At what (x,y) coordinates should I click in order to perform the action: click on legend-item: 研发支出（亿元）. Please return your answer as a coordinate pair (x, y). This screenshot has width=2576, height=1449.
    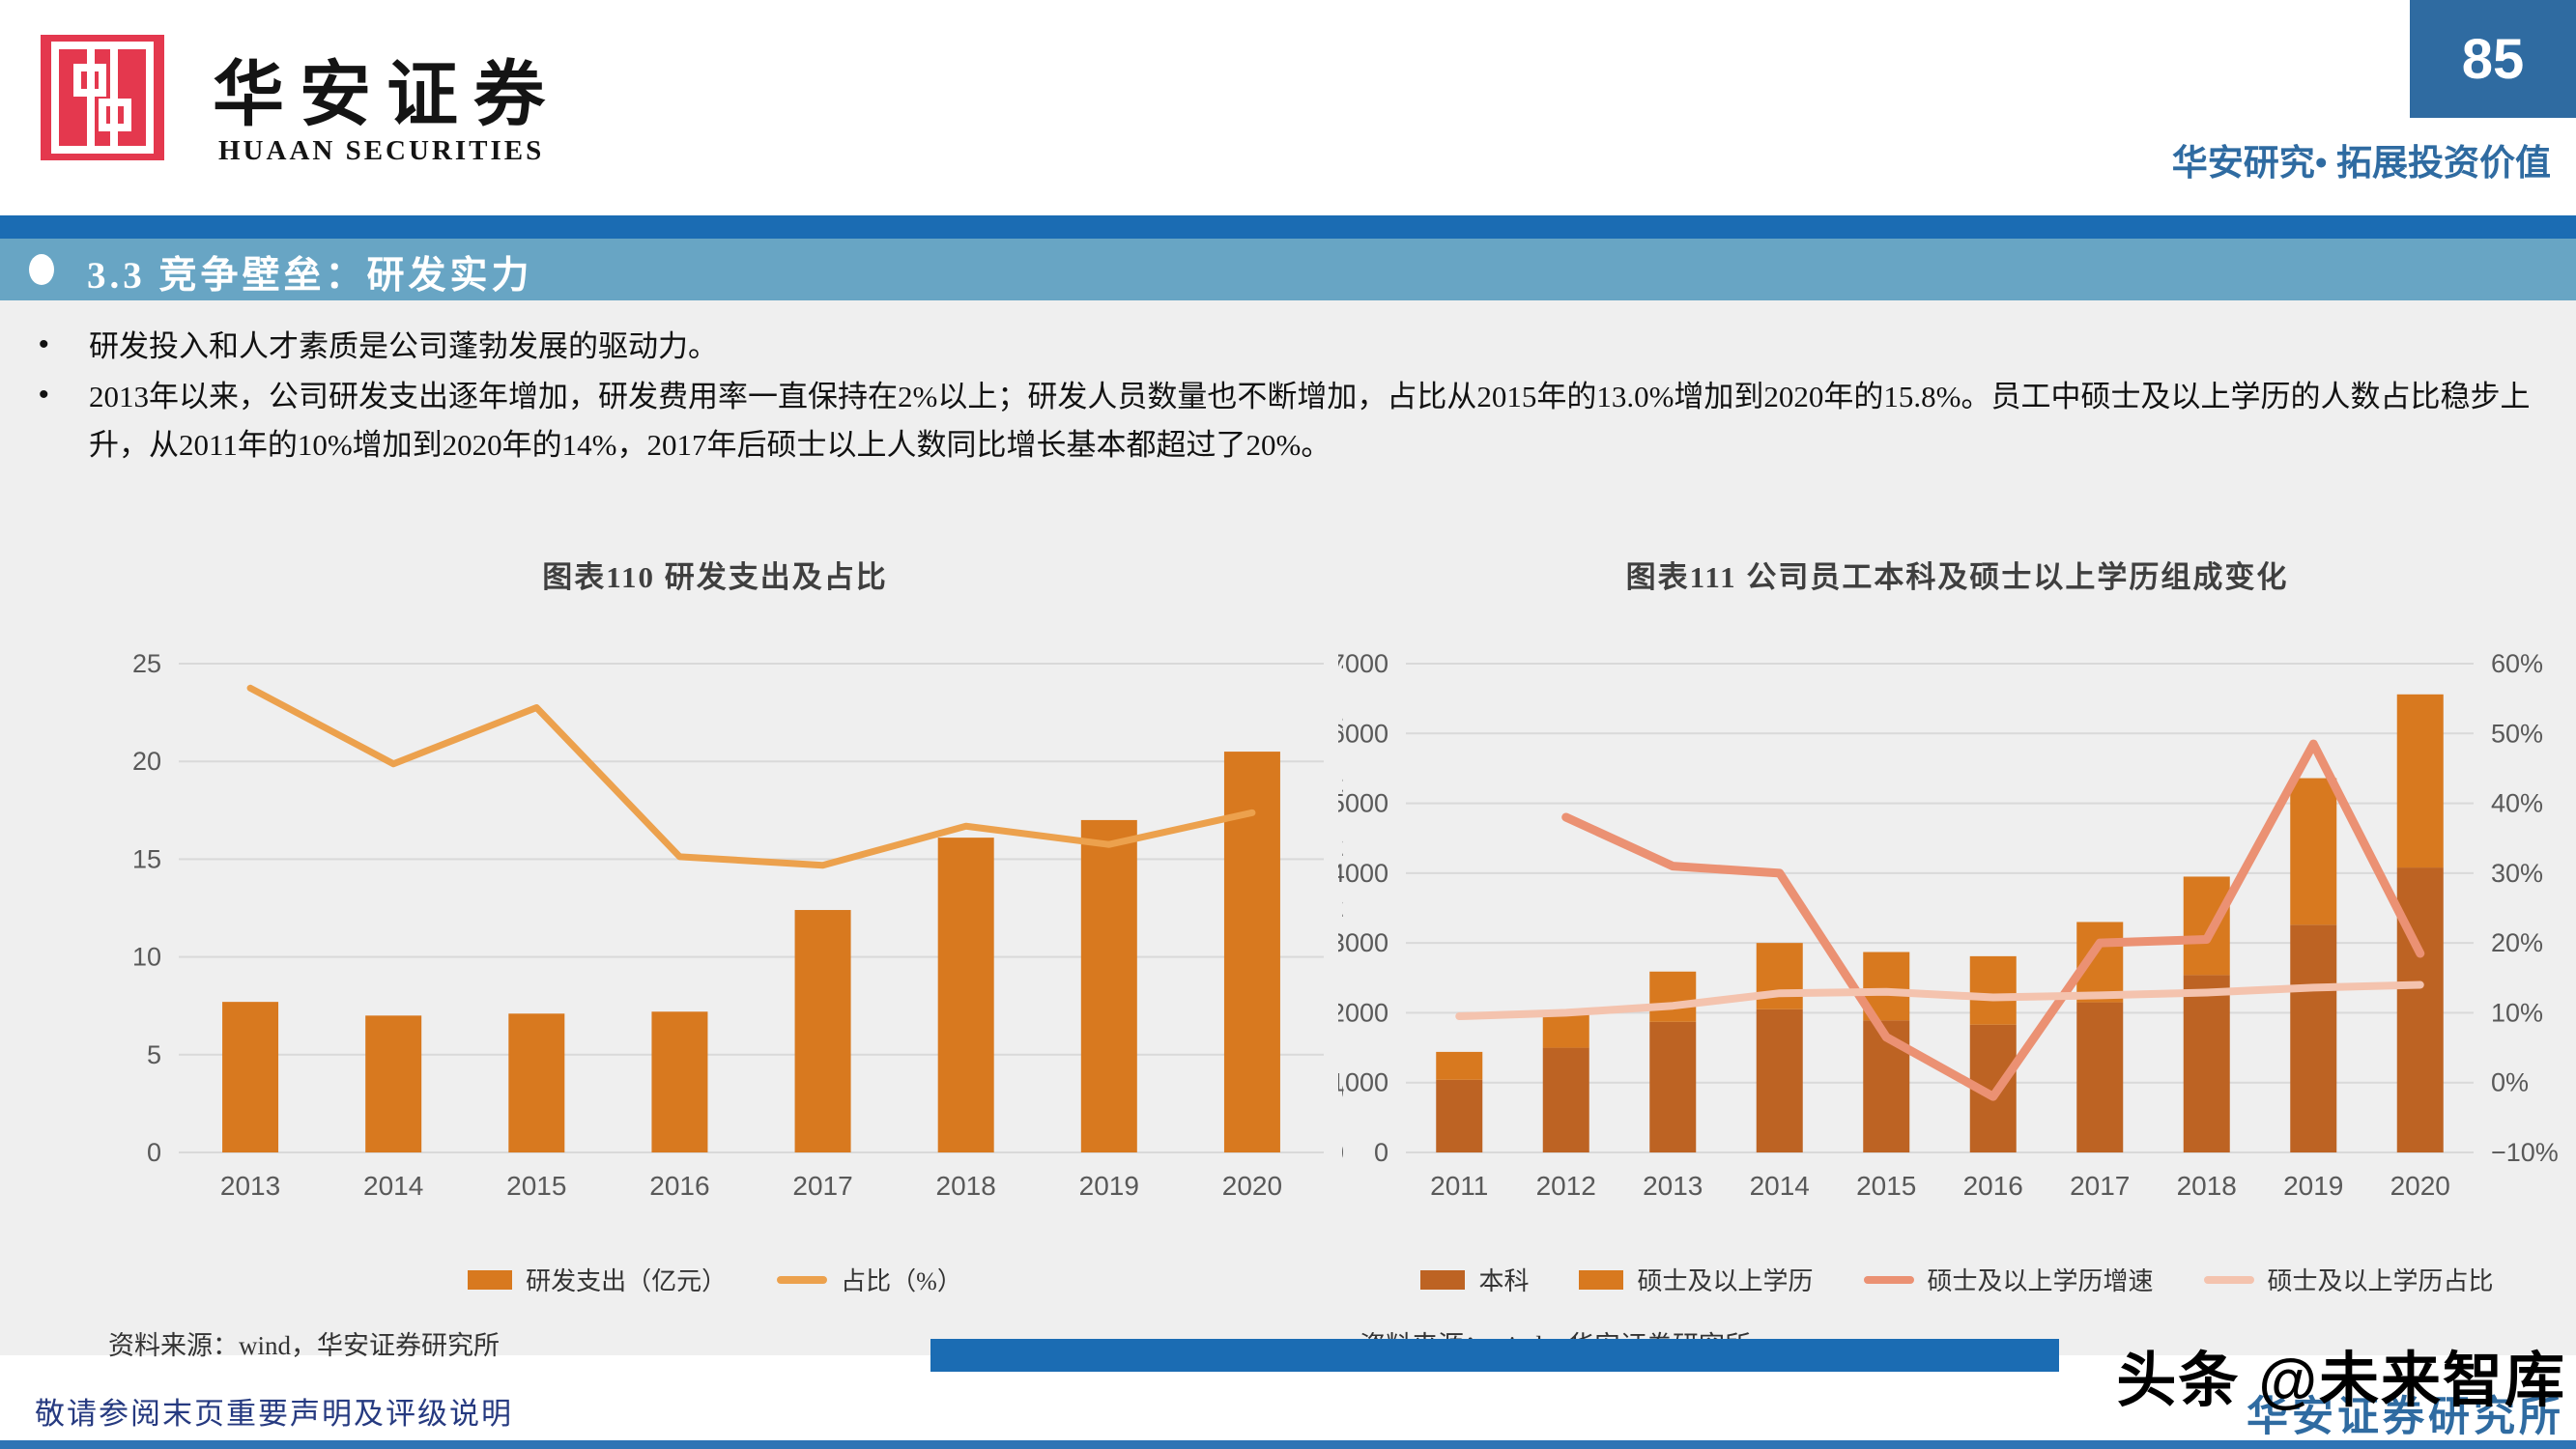
    Looking at the image, I should click on (598, 1279).